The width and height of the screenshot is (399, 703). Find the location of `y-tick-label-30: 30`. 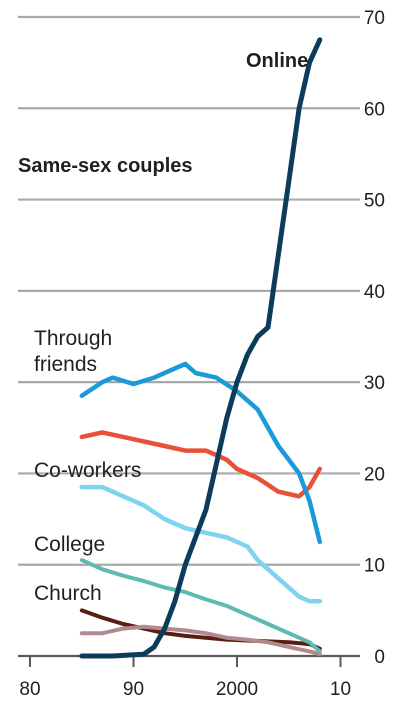

y-tick-label-30: 30 is located at coordinates (374, 383).